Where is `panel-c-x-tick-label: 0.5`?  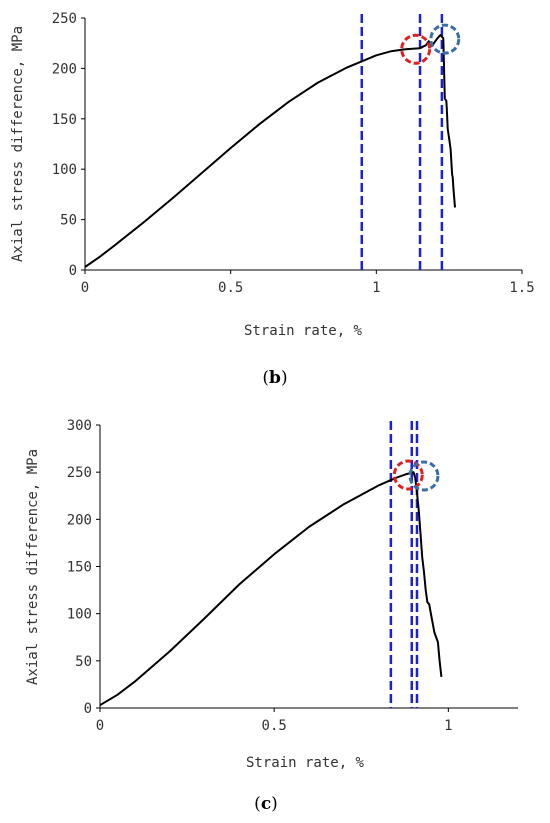 panel-c-x-tick-label: 0.5 is located at coordinates (274, 726).